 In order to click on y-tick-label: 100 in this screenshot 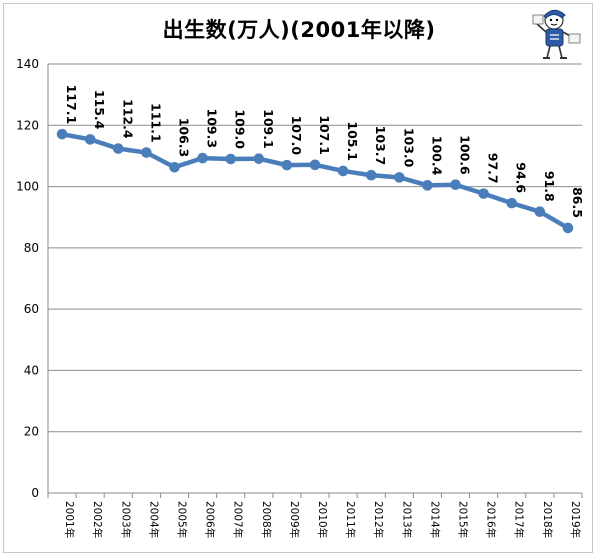, I will do `click(27, 187)`.